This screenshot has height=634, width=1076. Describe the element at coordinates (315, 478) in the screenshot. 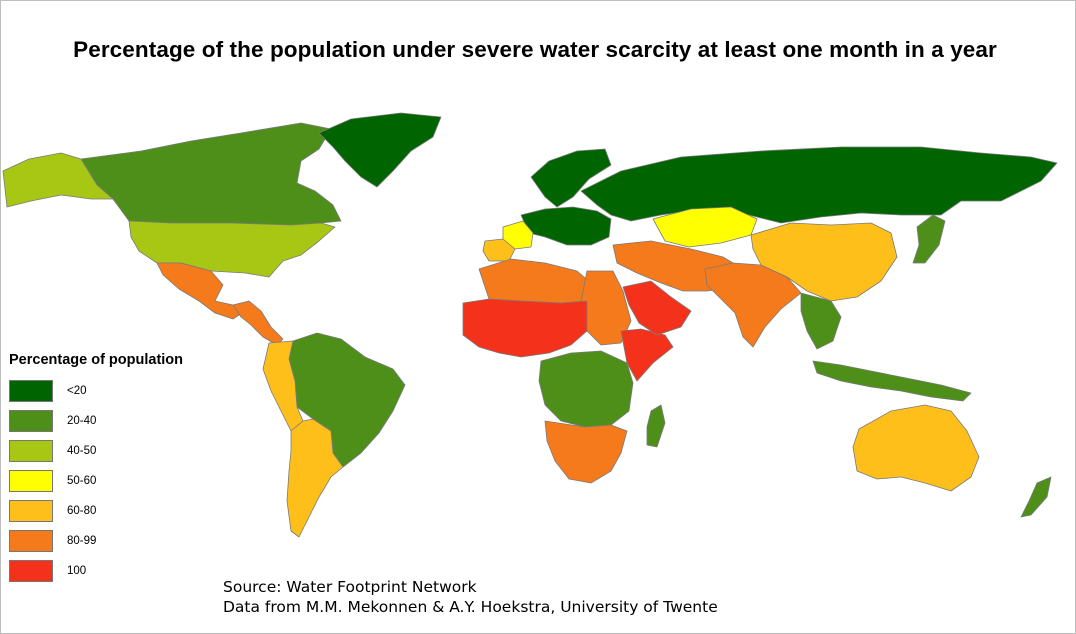

I see `region-southern-cone` at that location.